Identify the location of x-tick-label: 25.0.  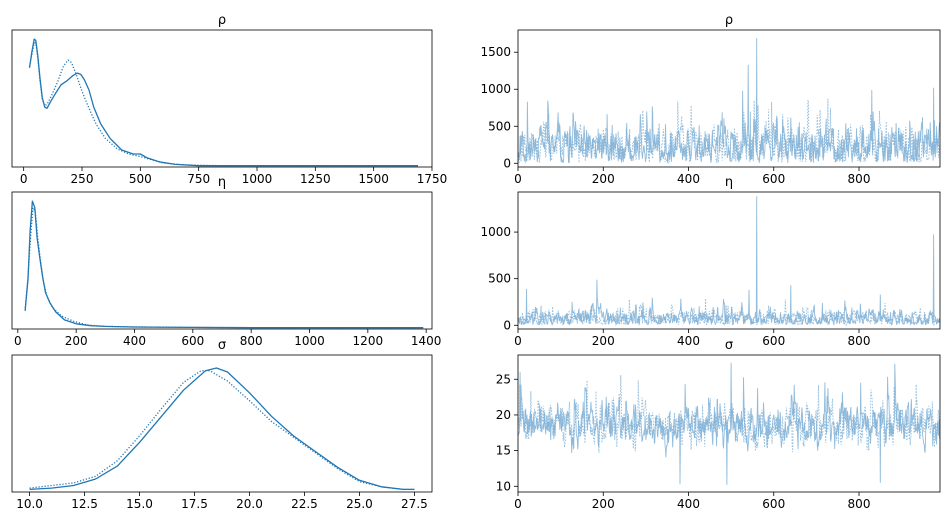
(359, 504).